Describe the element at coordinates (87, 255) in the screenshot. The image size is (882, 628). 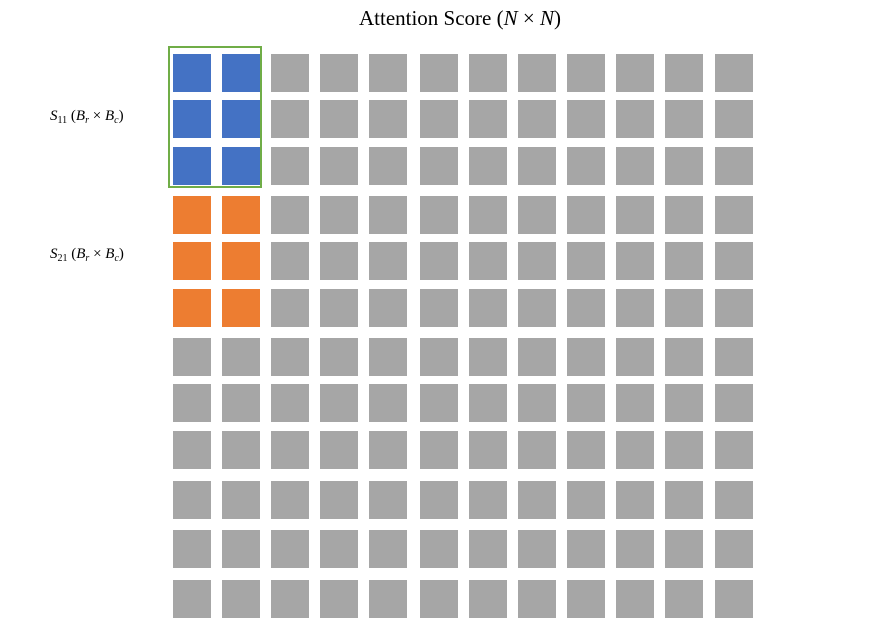
I see `block-label-s21: S21 (Br × Bc)` at that location.